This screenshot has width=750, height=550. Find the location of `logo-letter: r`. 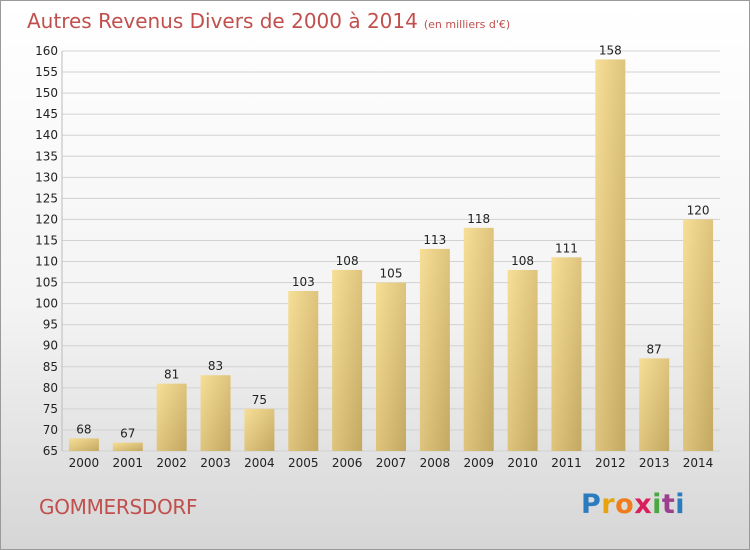

logo-letter: r is located at coordinates (608, 504).